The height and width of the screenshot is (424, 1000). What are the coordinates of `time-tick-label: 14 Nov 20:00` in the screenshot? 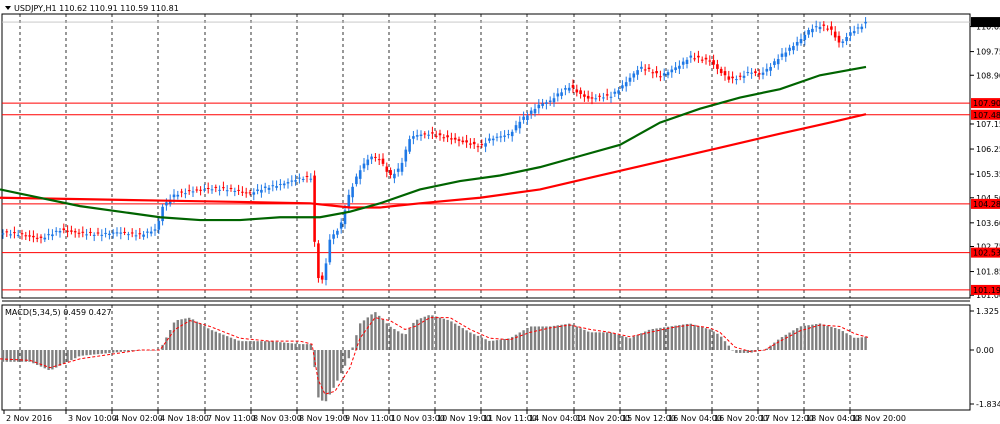 It's located at (603, 418).